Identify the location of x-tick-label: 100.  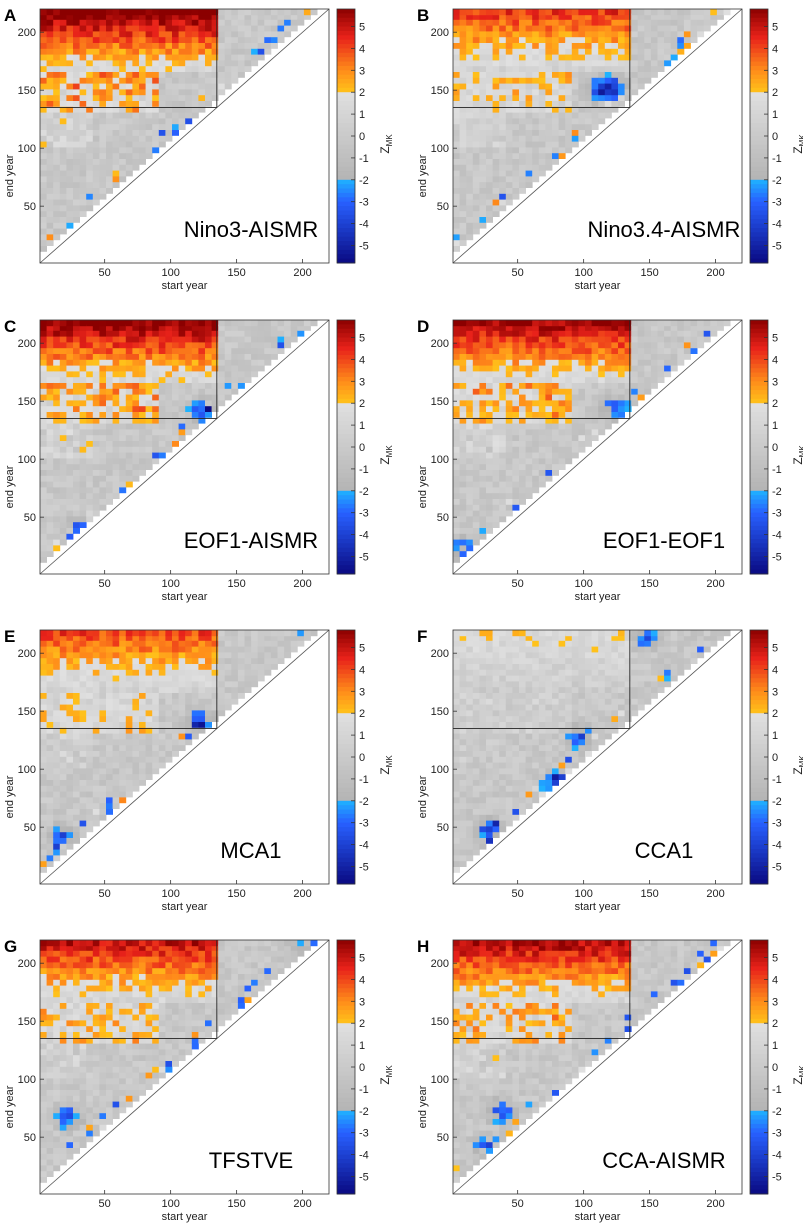
(170, 894).